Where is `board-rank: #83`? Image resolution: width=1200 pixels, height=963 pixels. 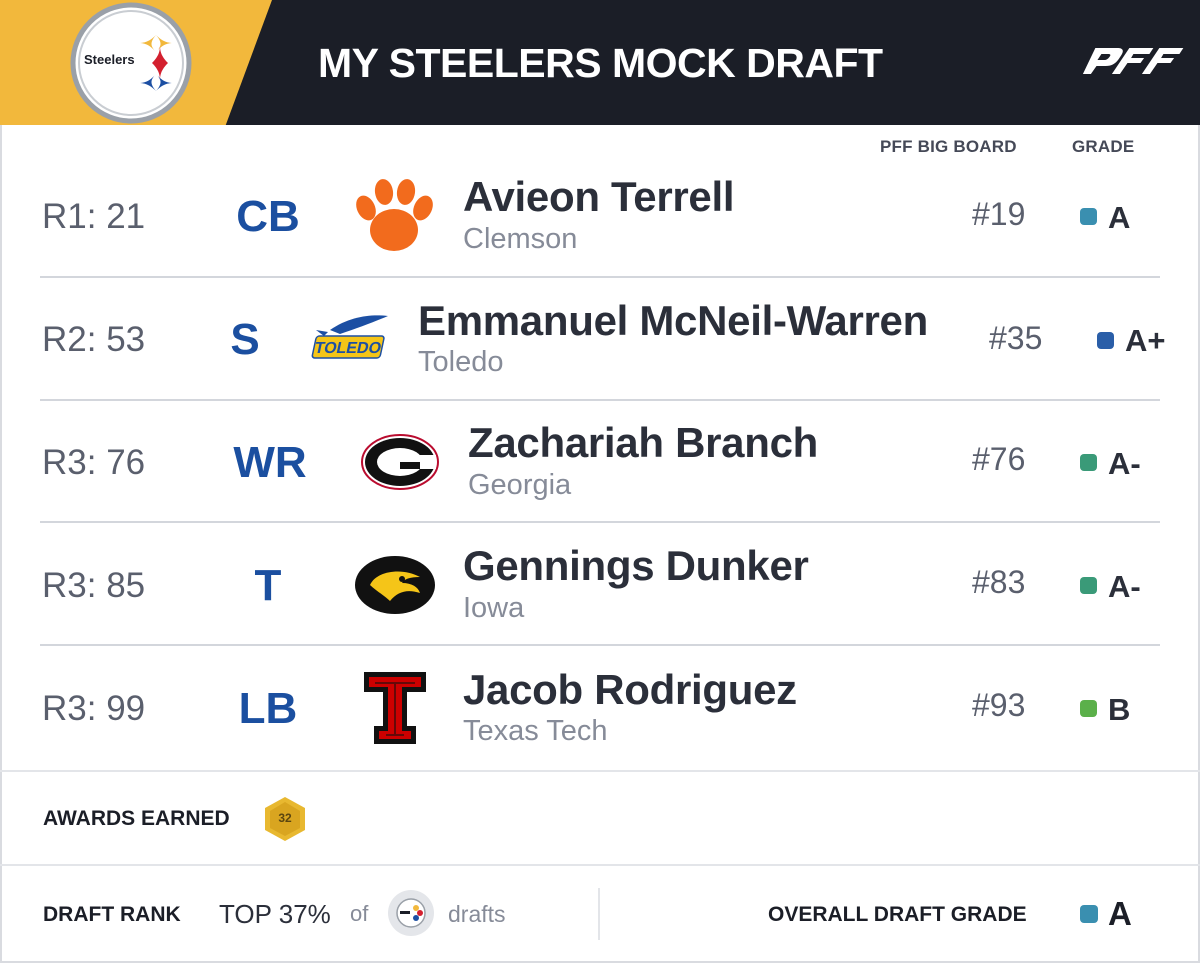 board-rank: #83 is located at coordinates (999, 582).